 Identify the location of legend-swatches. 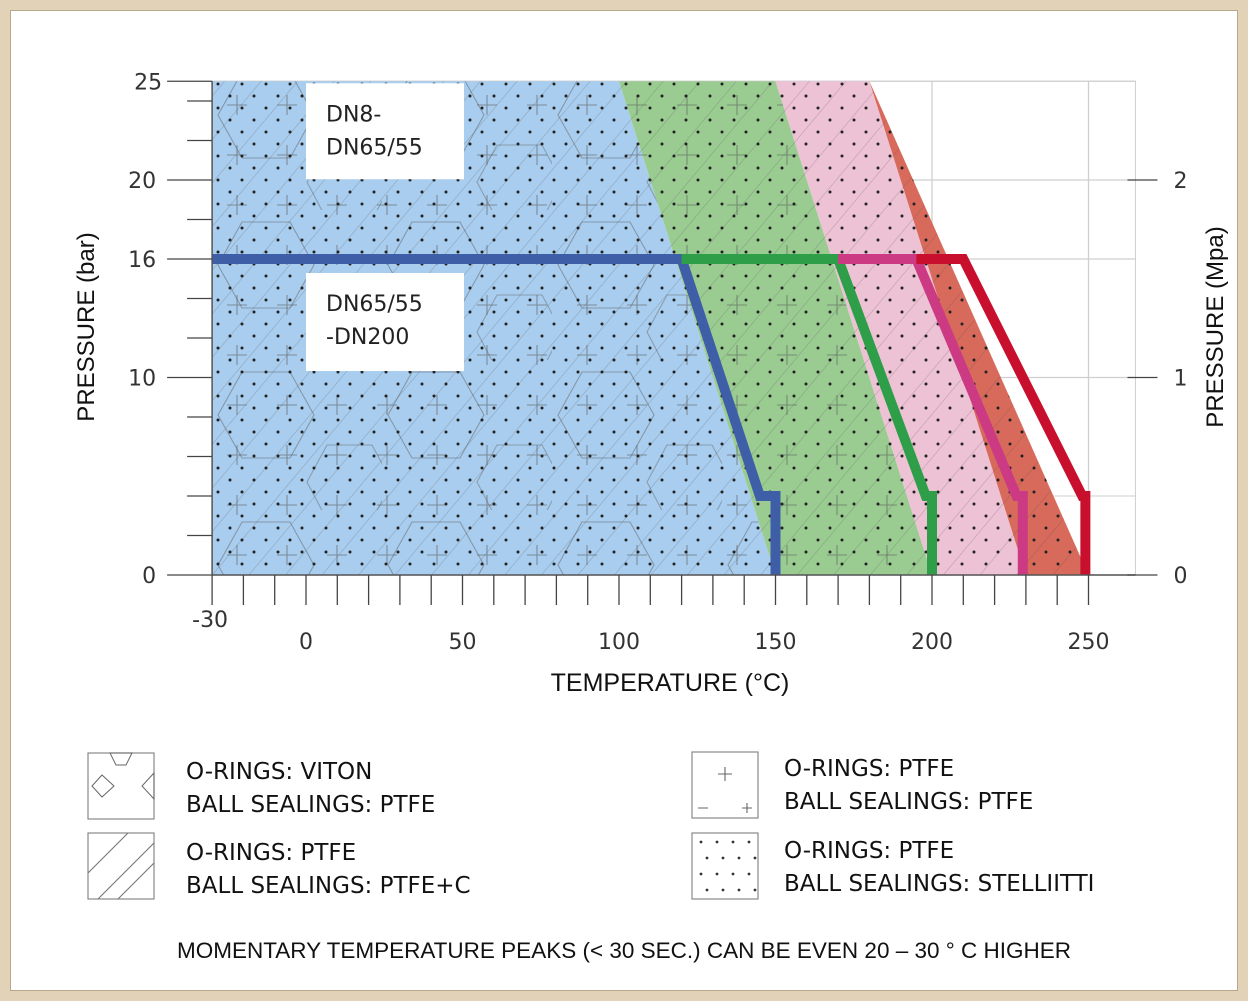
(423, 825).